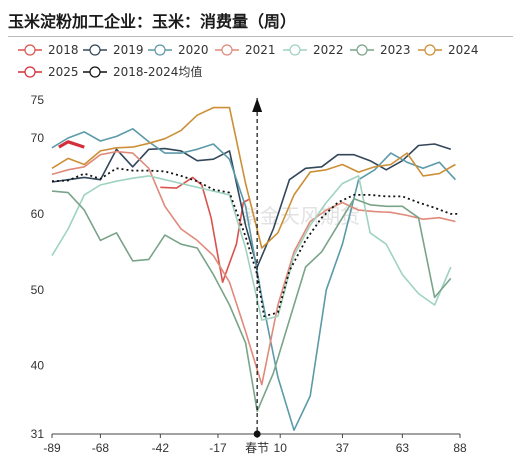  I want to click on series-line-2025, so click(71, 144).